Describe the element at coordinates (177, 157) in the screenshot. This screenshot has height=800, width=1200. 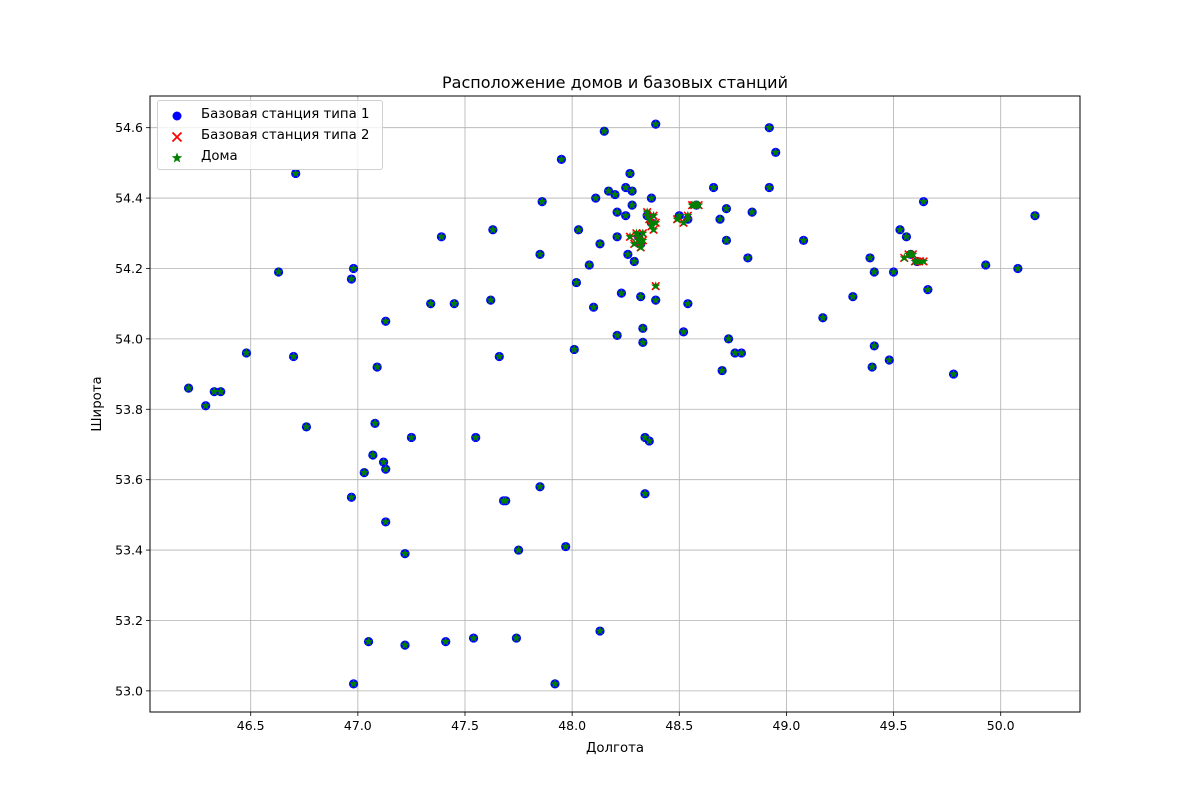
I see `green-star-icon` at that location.